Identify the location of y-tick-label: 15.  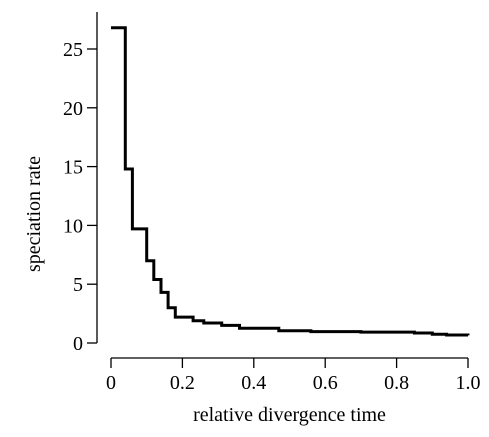
(73, 168).